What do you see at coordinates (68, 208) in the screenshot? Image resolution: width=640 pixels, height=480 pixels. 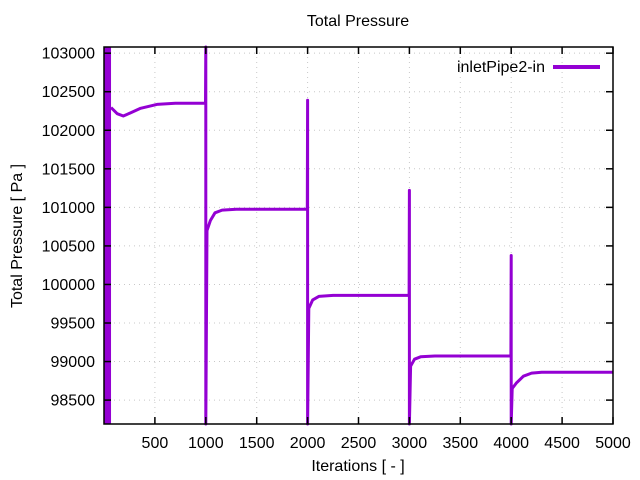 I see `y-tick-label: 101000` at bounding box center [68, 208].